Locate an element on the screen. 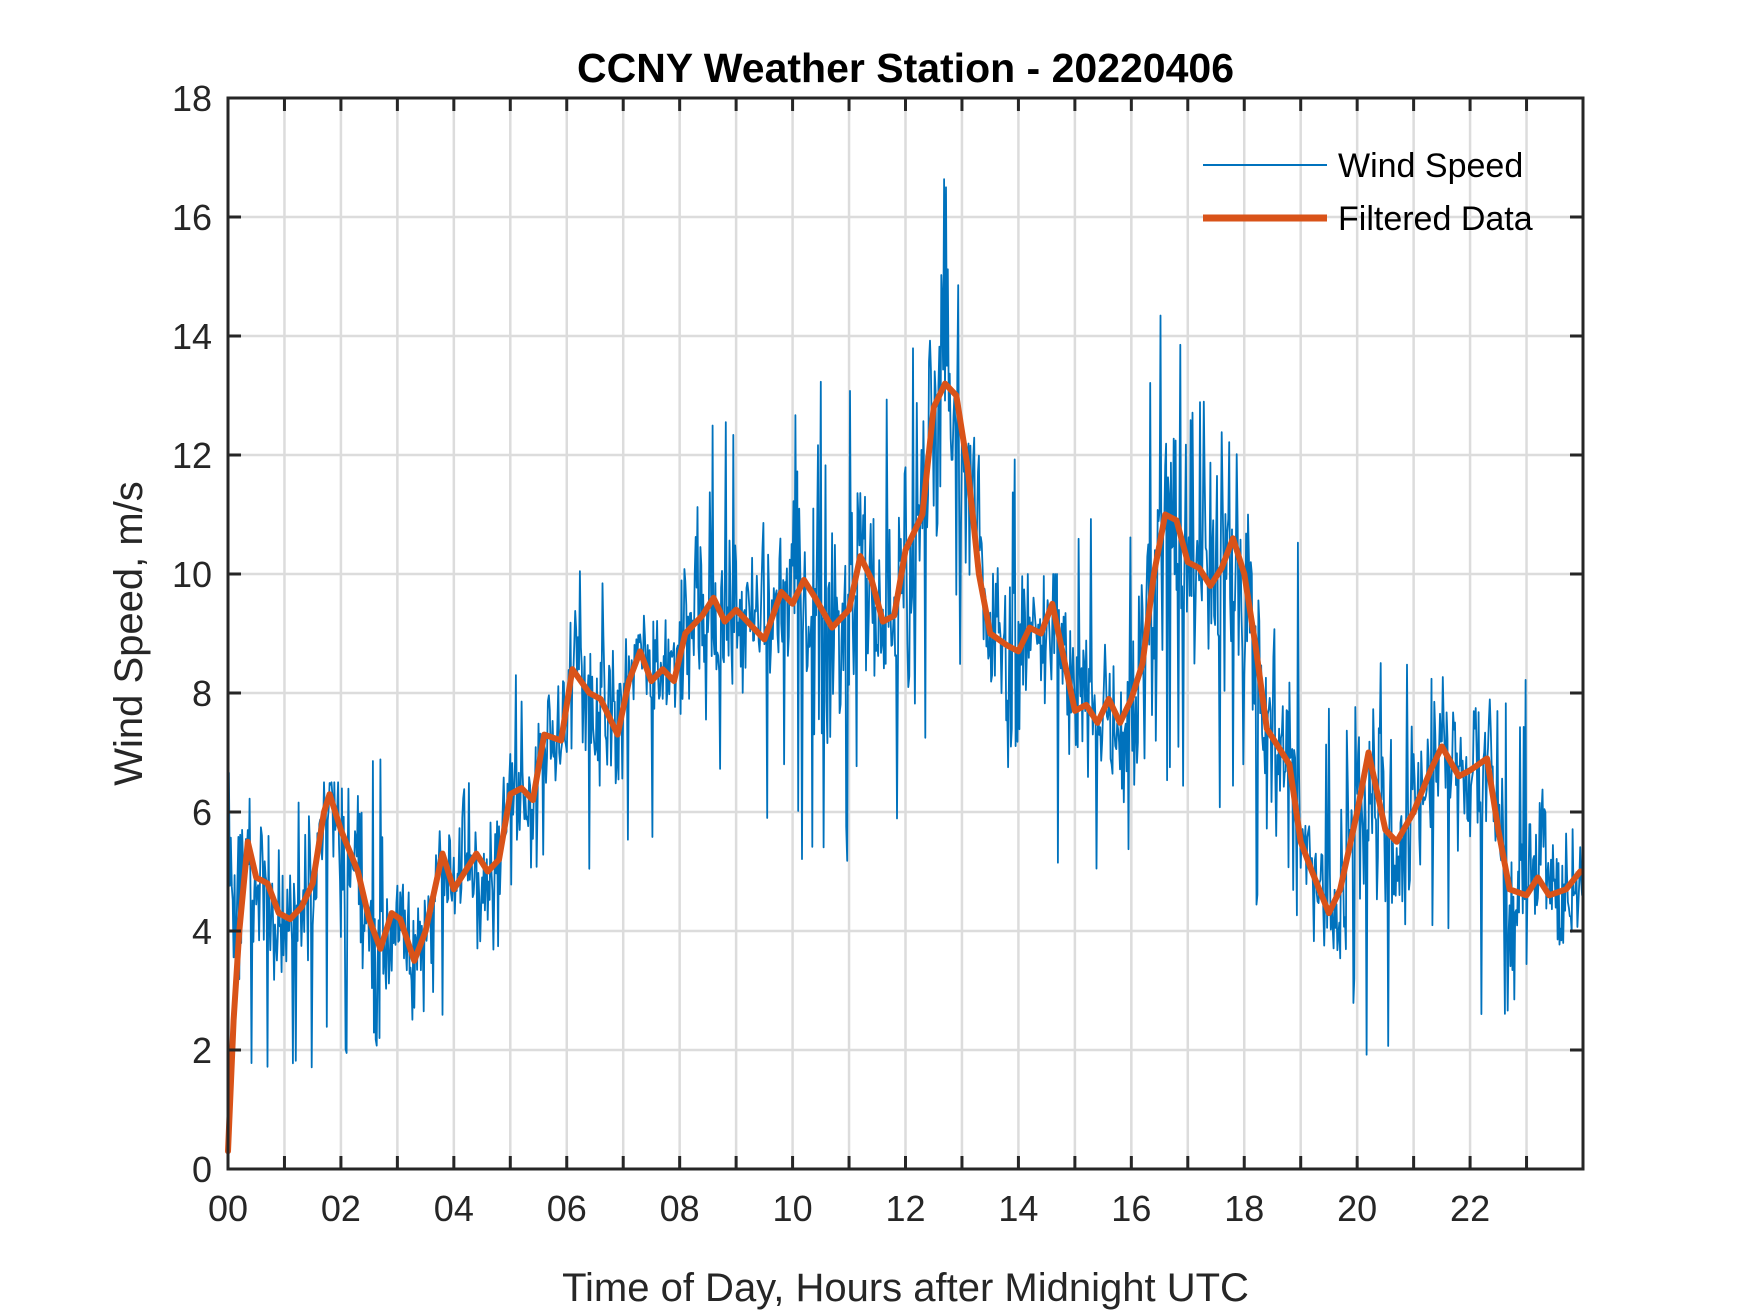 The width and height of the screenshot is (1750, 1313). legend-label-wind-speed: Wind Speed is located at coordinates (1430, 166).